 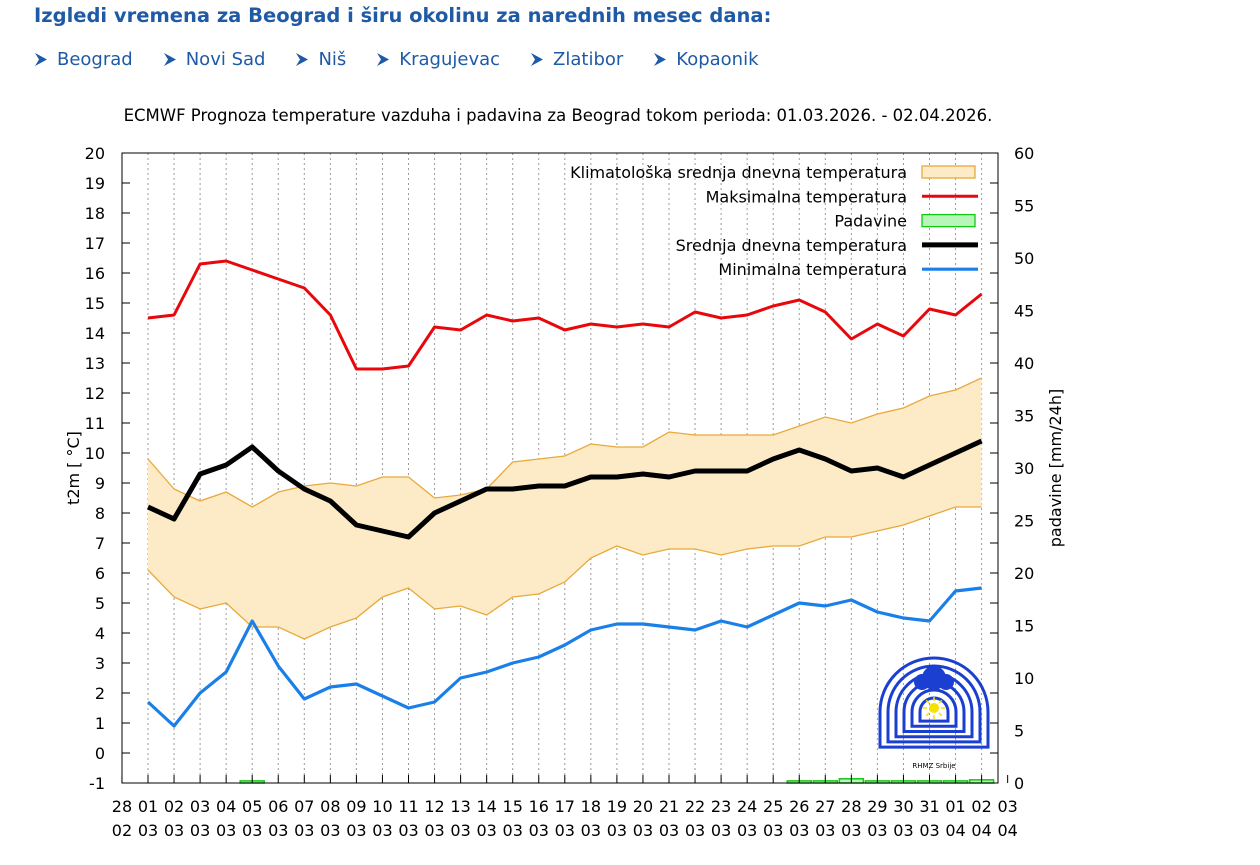 I want to click on max-temperature-line, so click(x=565, y=315).